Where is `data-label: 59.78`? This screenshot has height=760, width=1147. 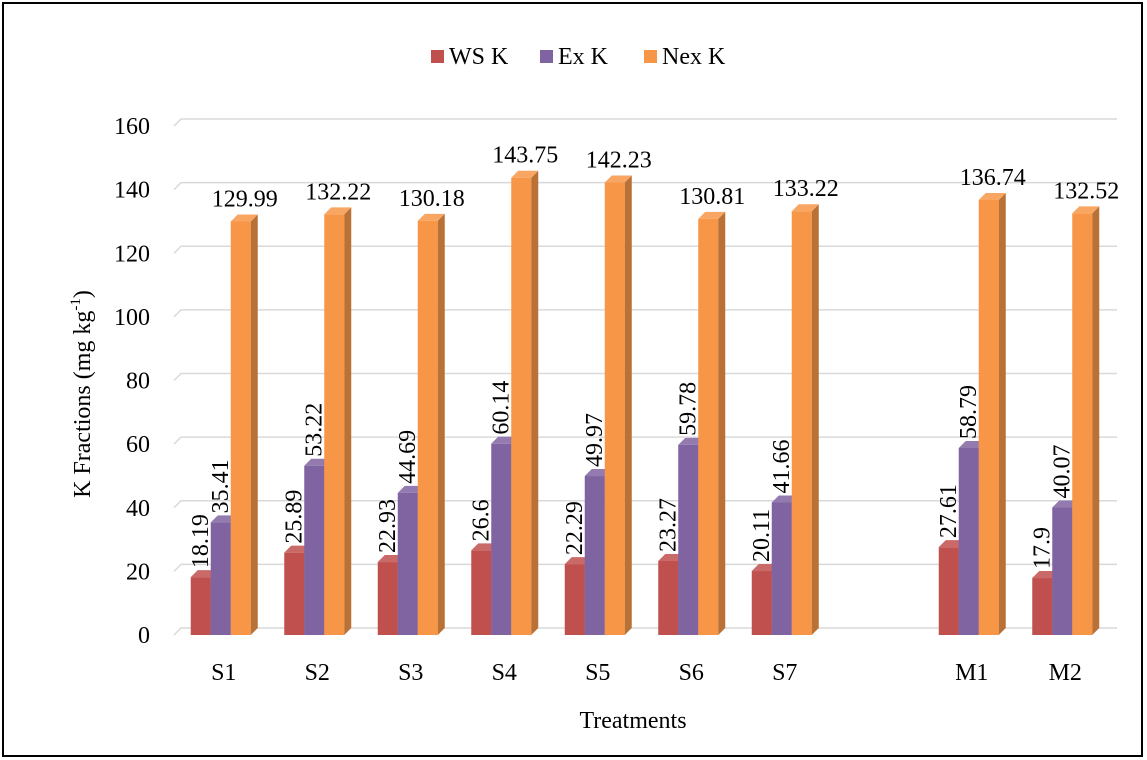 data-label: 59.78 is located at coordinates (688, 409).